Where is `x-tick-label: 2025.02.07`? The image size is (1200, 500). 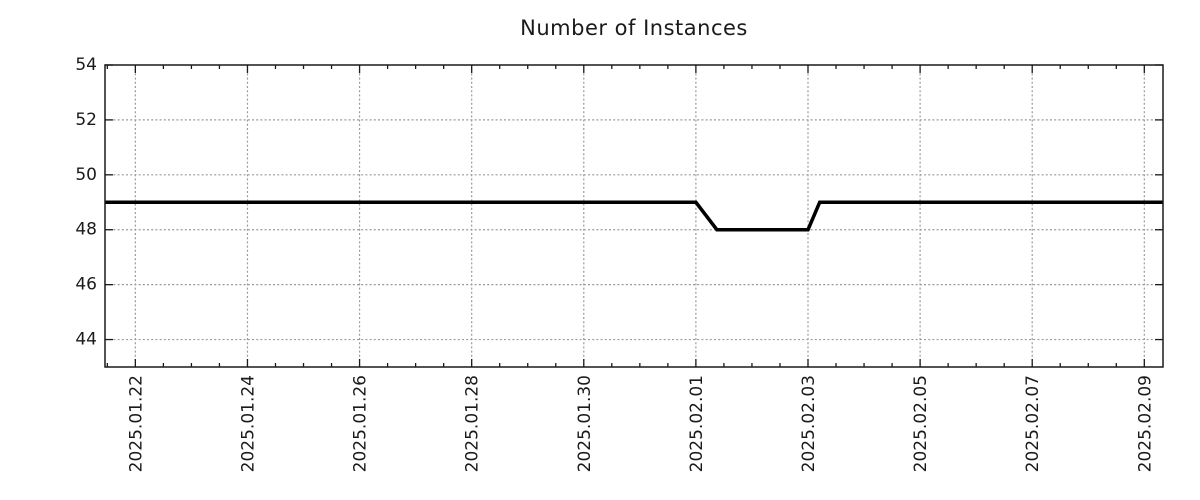
x-tick-label: 2025.02.07 is located at coordinates (1033, 423).